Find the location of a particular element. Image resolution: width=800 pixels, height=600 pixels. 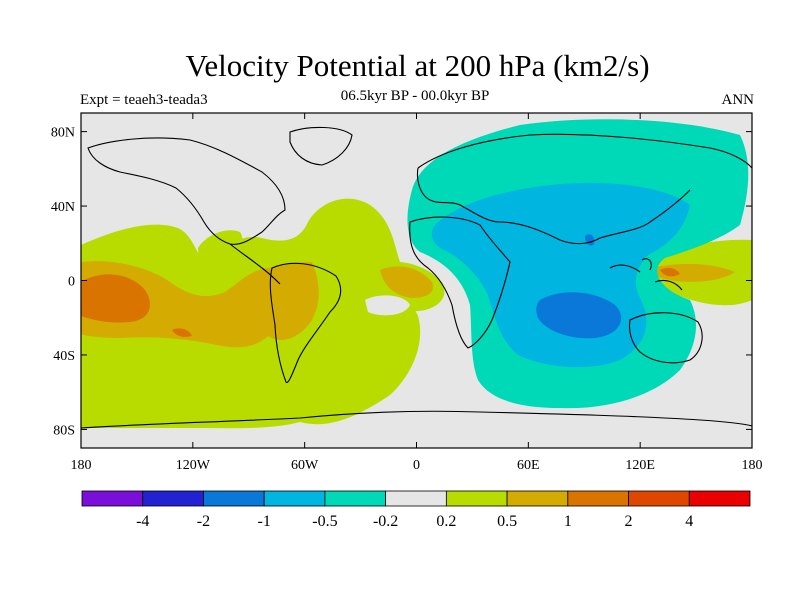

lon-tick-label: 60E is located at coordinates (528, 465).